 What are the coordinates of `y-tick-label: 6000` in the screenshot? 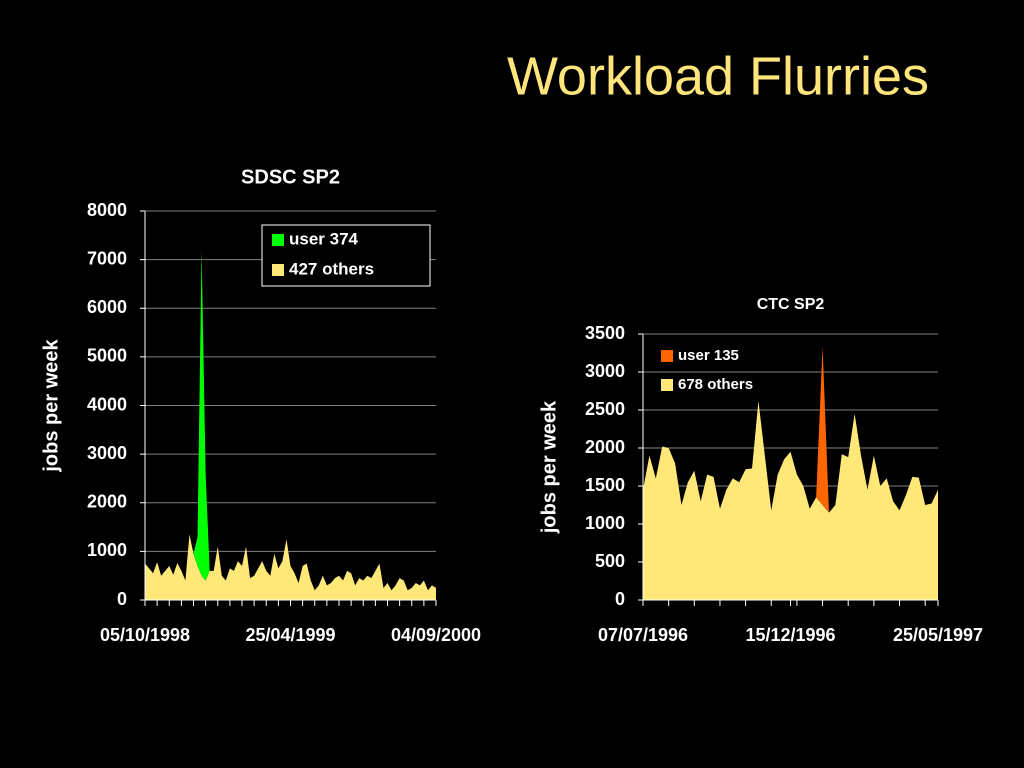 It's located at (107, 307).